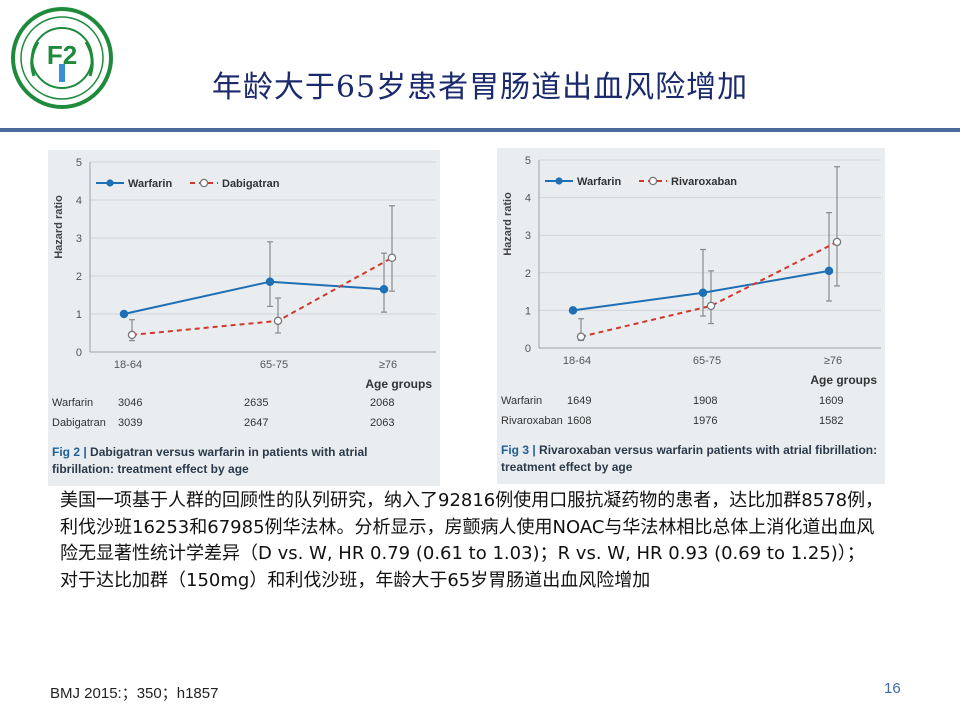  Describe the element at coordinates (251, 184) in the screenshot. I see `legend-label: Dabigatran` at that location.